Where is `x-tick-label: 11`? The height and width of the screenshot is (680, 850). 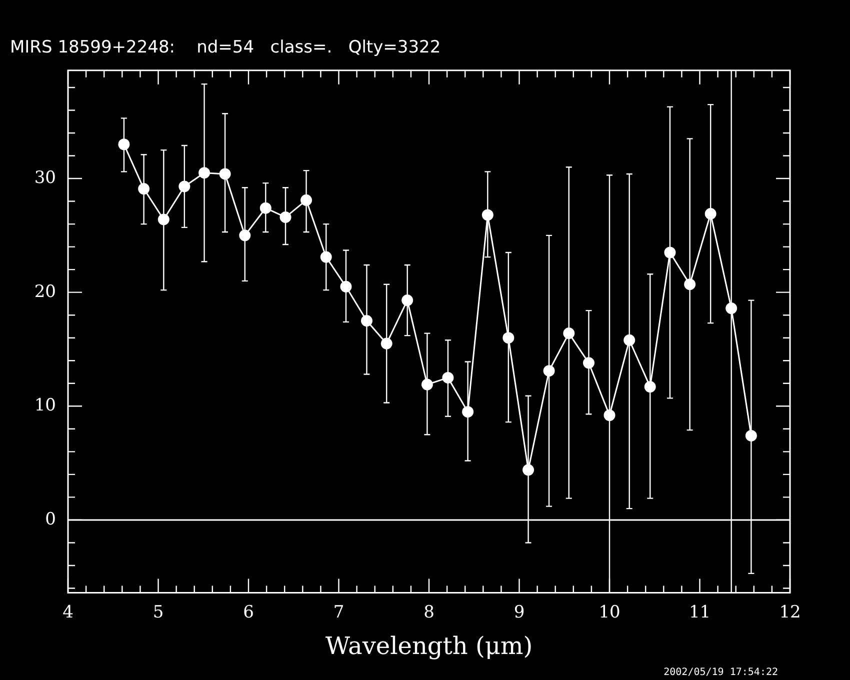
x-tick-label: 11 is located at coordinates (699, 612).